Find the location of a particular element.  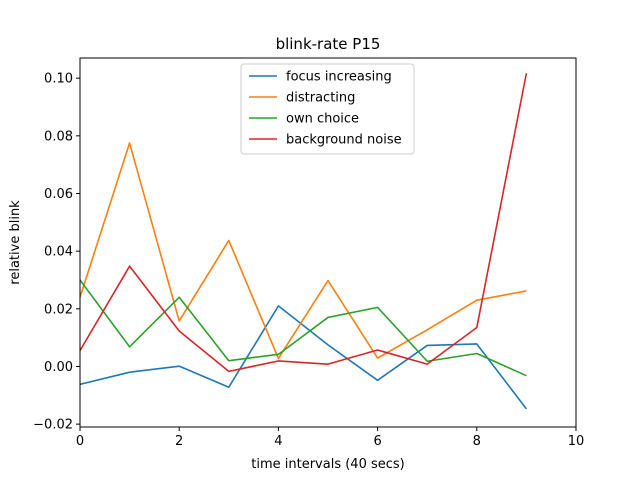

legend-label: own choice is located at coordinates (322, 119).